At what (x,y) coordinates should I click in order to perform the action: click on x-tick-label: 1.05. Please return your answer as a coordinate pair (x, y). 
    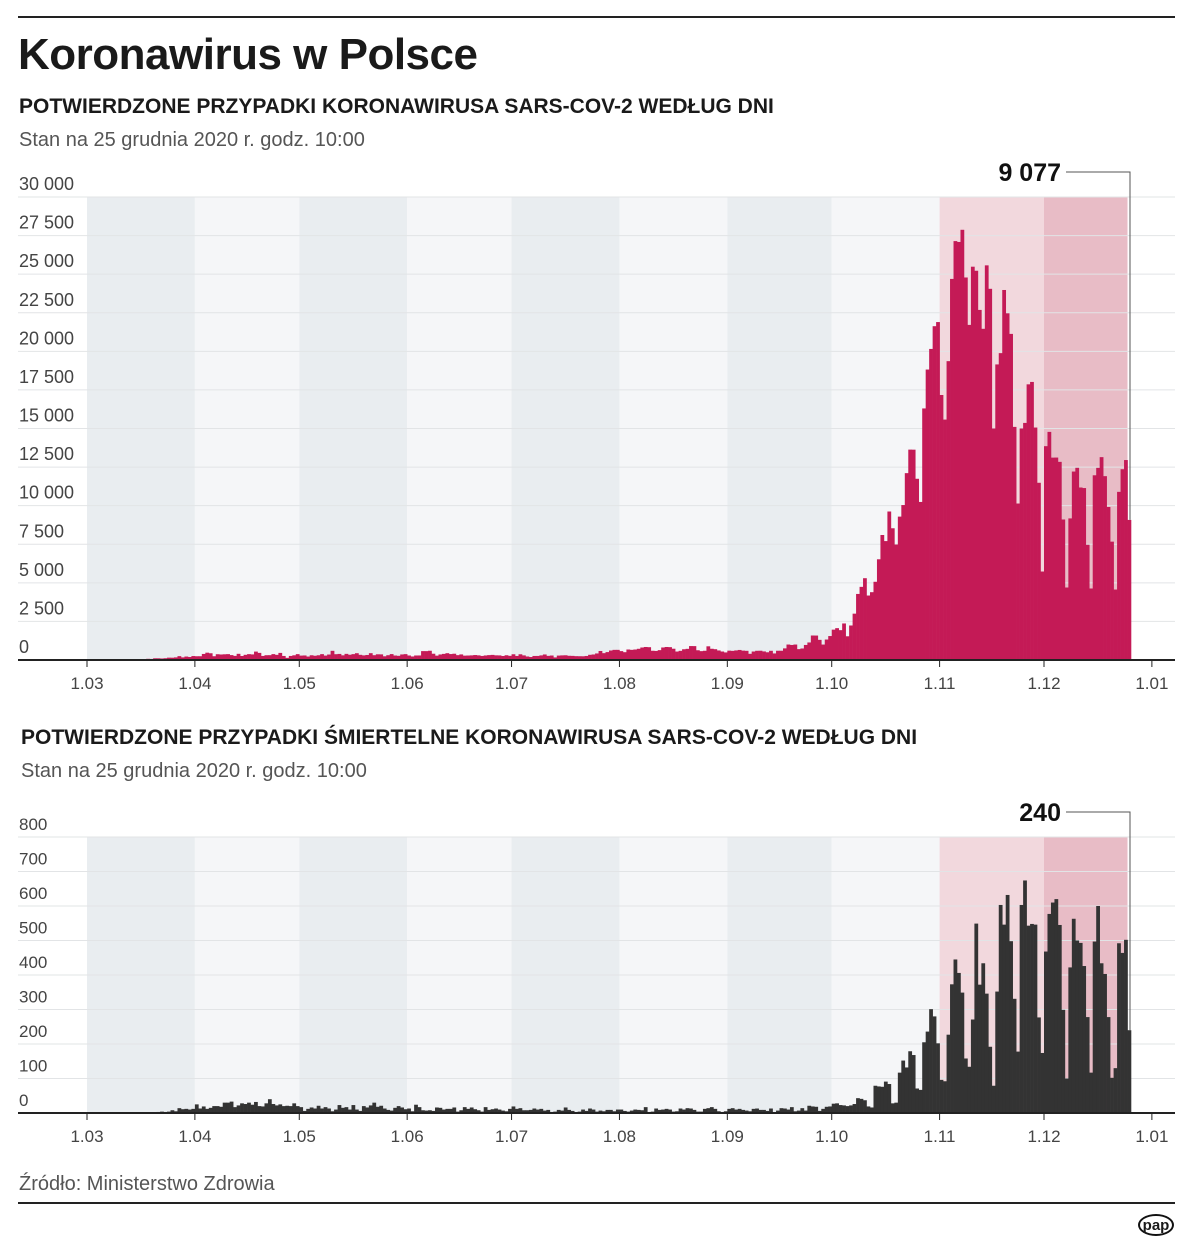
    Looking at the image, I should click on (299, 683).